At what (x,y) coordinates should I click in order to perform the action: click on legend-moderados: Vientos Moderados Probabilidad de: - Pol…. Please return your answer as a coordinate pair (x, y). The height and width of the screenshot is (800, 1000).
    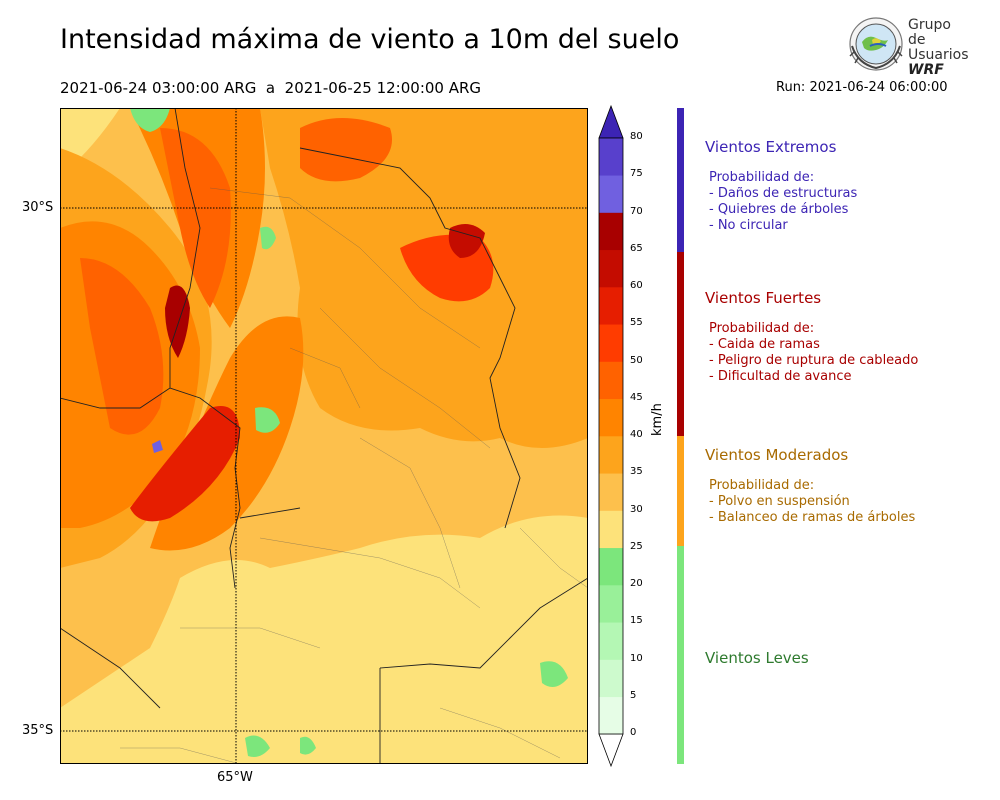
    Looking at the image, I should click on (810, 486).